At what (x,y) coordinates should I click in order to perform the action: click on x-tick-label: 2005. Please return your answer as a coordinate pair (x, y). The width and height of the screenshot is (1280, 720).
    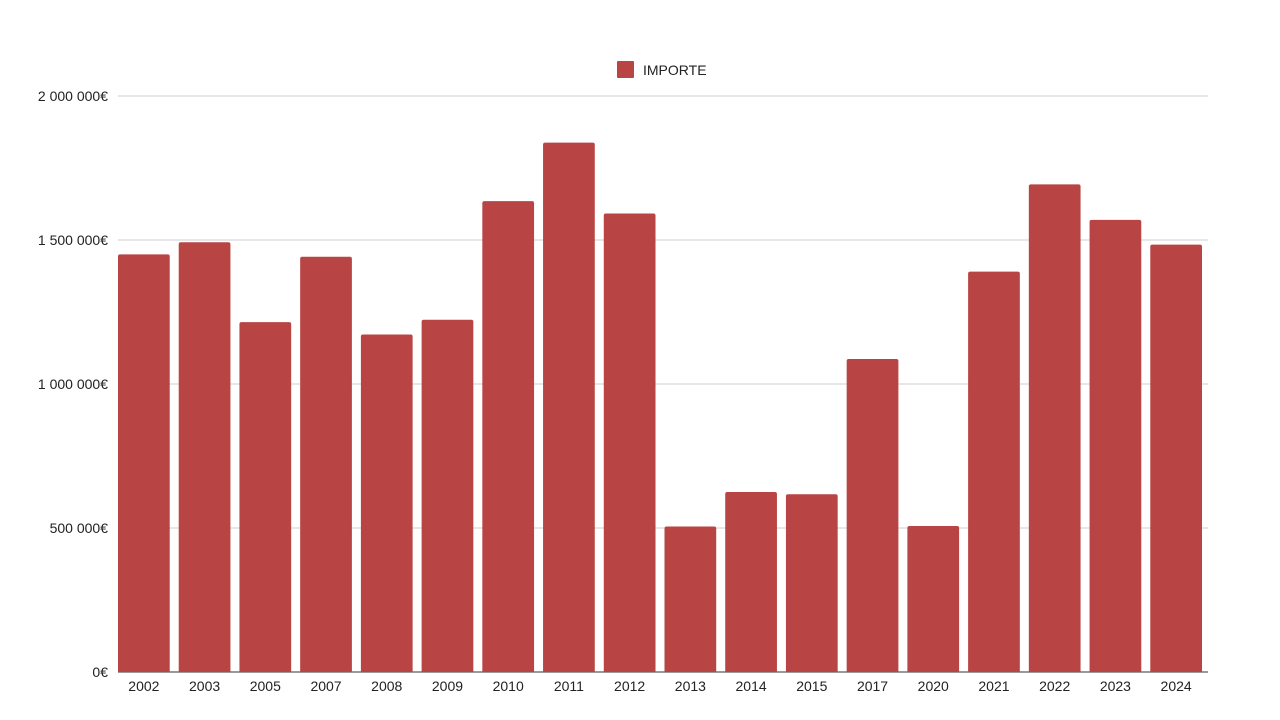
    Looking at the image, I should click on (265, 686).